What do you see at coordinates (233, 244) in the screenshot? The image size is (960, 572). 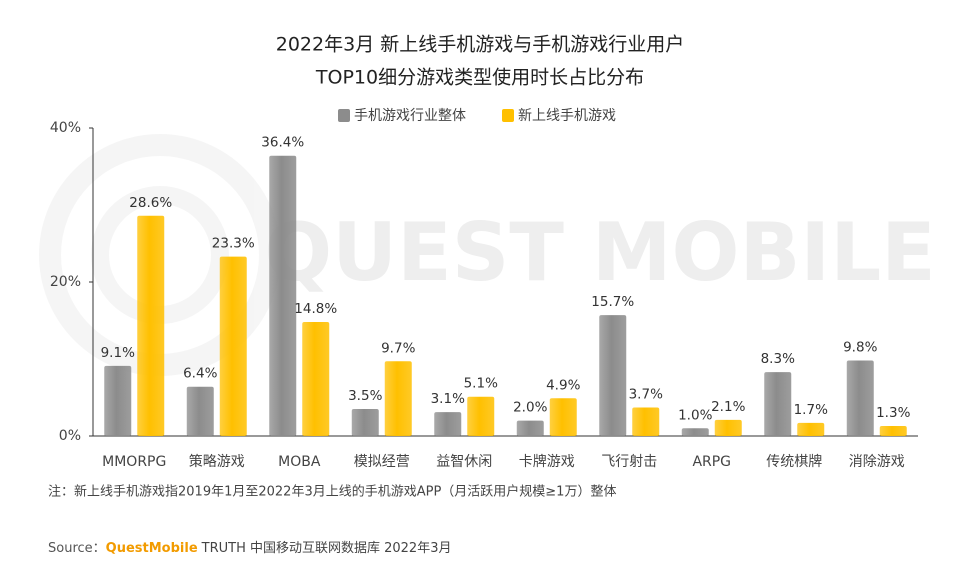 I see `value-label: 23.3%` at bounding box center [233, 244].